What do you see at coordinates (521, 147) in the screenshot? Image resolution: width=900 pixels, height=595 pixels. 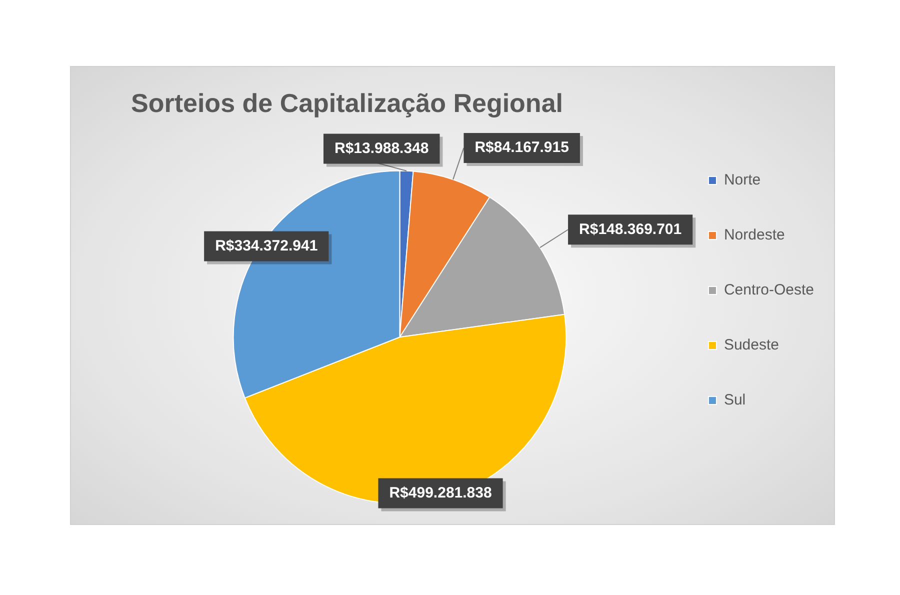 I see `data-label: R$84.167.915` at bounding box center [521, 147].